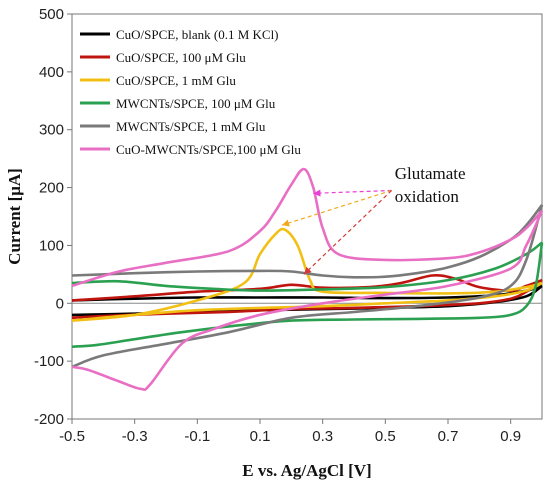 Image resolution: width=550 pixels, height=489 pixels. What do you see at coordinates (51, 130) in the screenshot?
I see `y-tick-label: 300` at bounding box center [51, 130].